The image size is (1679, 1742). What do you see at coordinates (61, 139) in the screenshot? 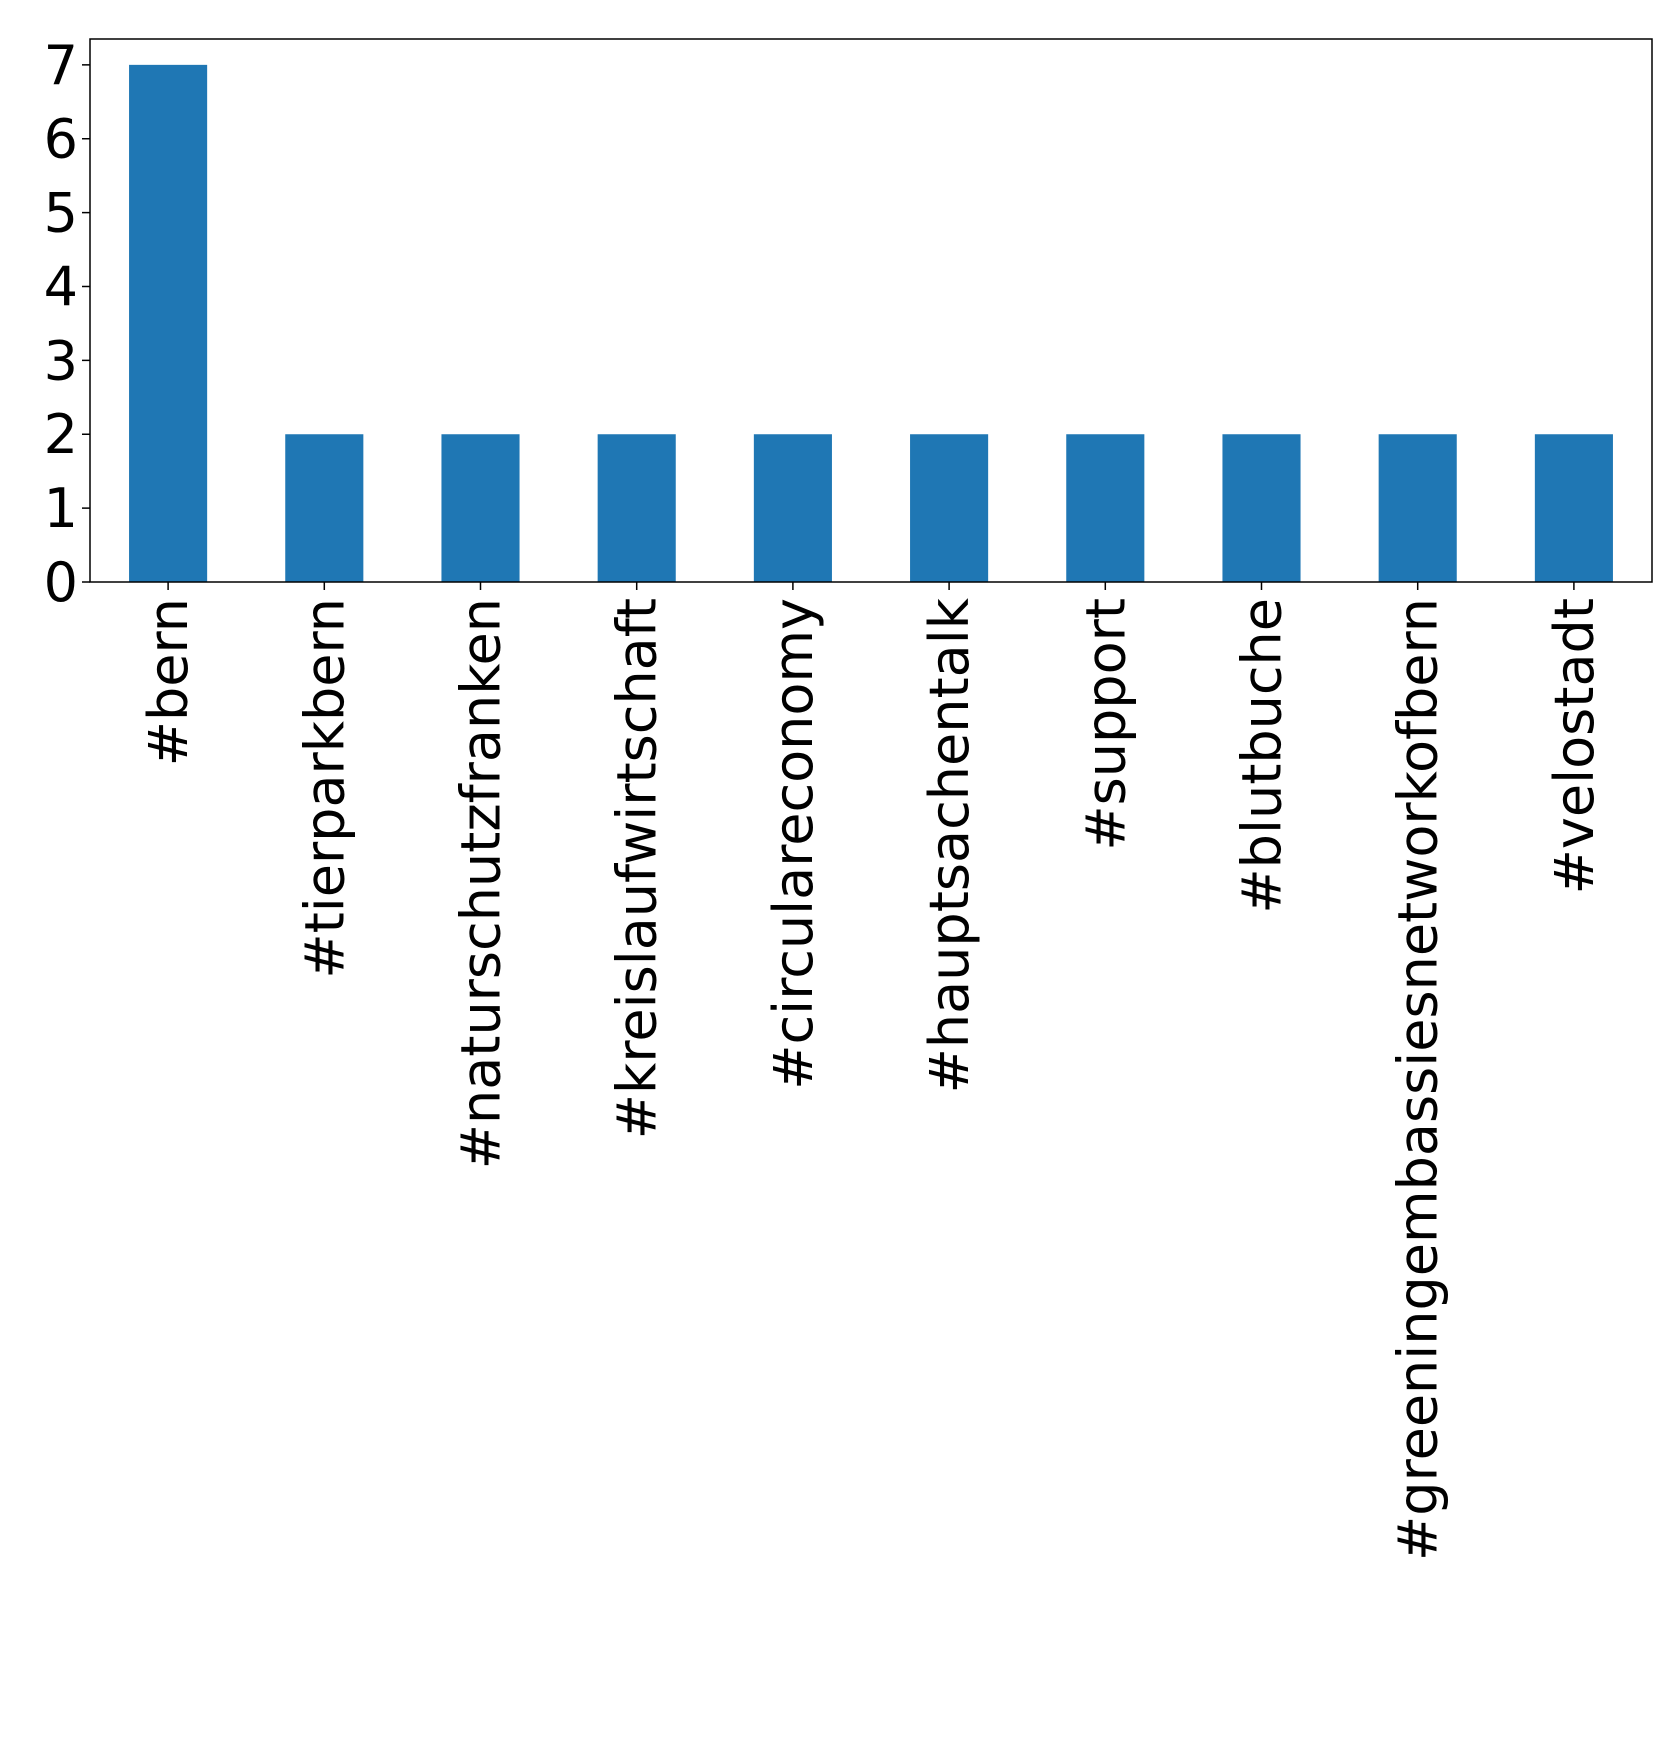
I see `y-tick-label: 6` at bounding box center [61, 139].